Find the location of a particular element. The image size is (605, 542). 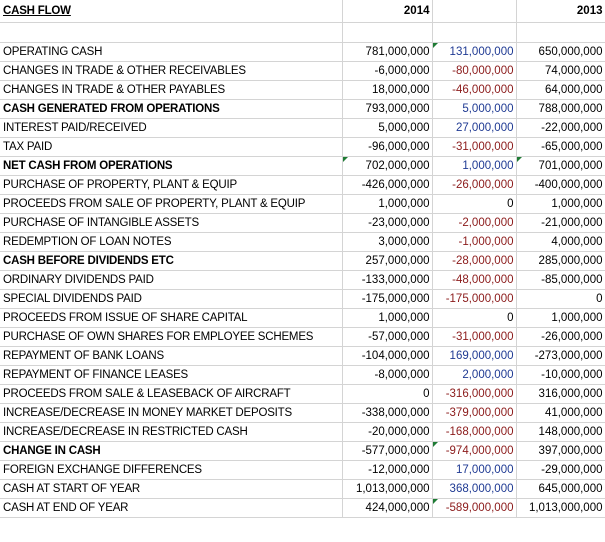

row-label-cell: NET CASH FROM OPERATIONS is located at coordinates (171, 166).